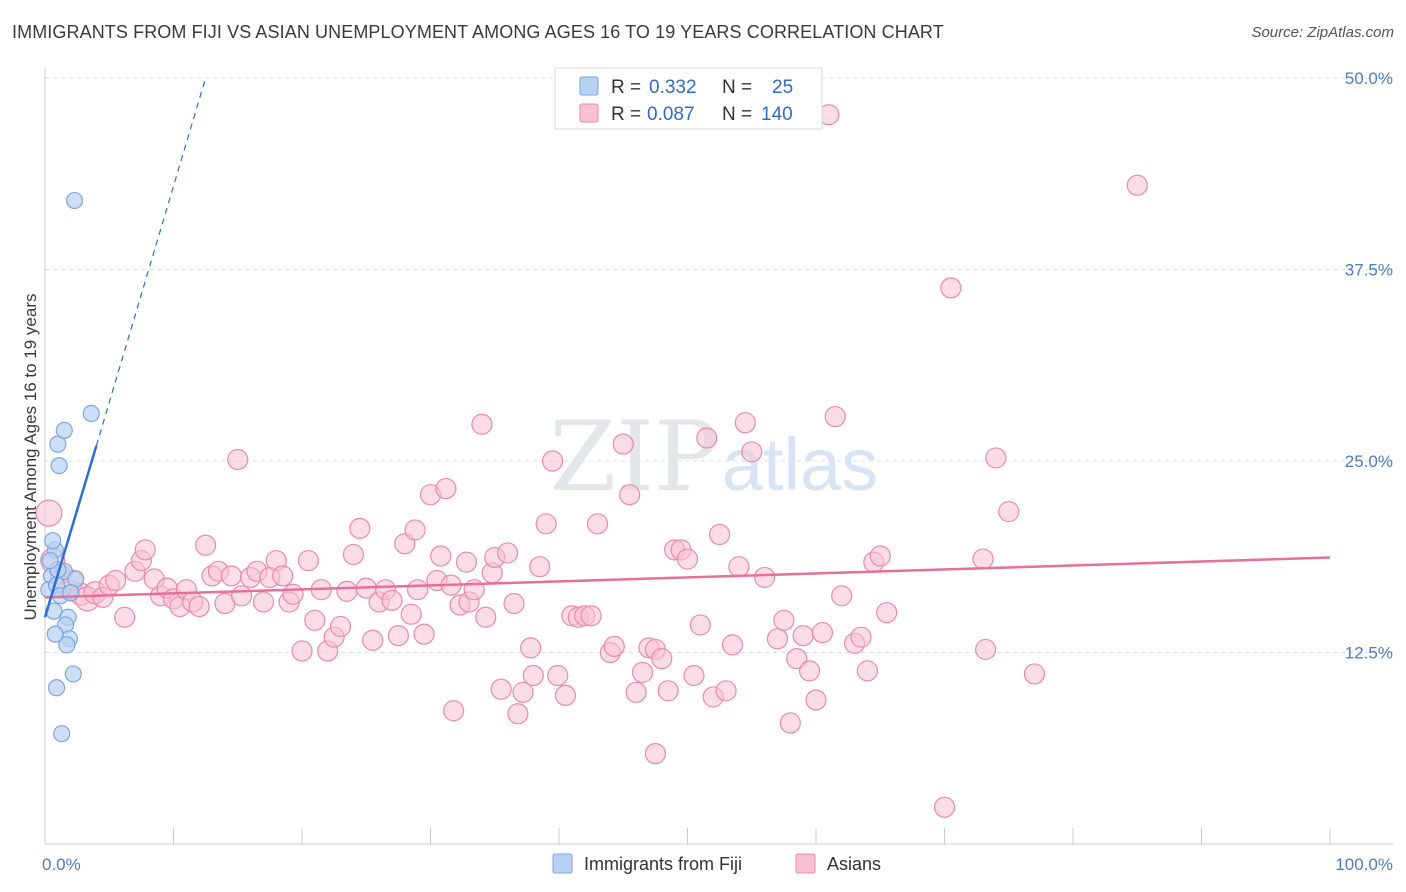 This screenshot has width=1406, height=892. I want to click on legend-swatch-asian, so click(589, 113).